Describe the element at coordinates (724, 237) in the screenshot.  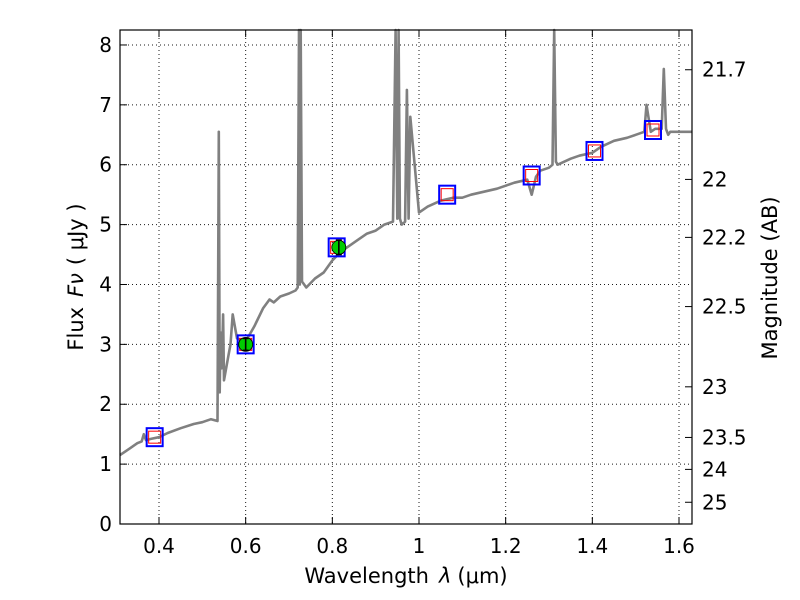
I see `y2-tick-label: 22.2` at that location.